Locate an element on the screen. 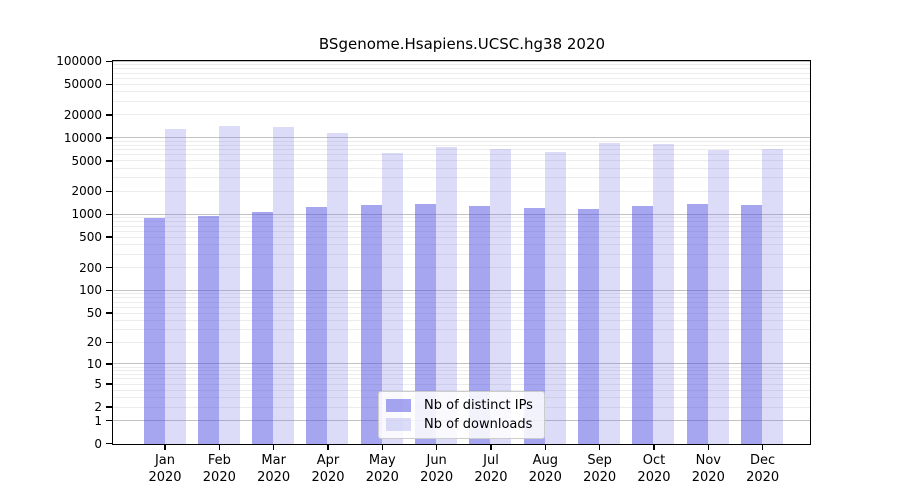  legend-item-distinct-ips: Nb of distinct IPs is located at coordinates (460, 405).